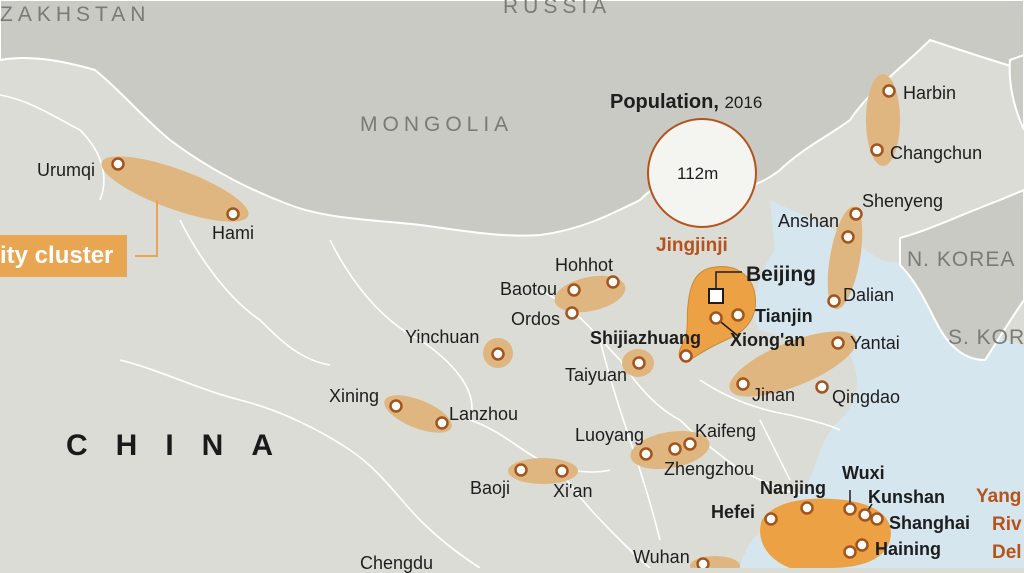  What do you see at coordinates (889, 91) in the screenshot?
I see `marker-harbin` at bounding box center [889, 91].